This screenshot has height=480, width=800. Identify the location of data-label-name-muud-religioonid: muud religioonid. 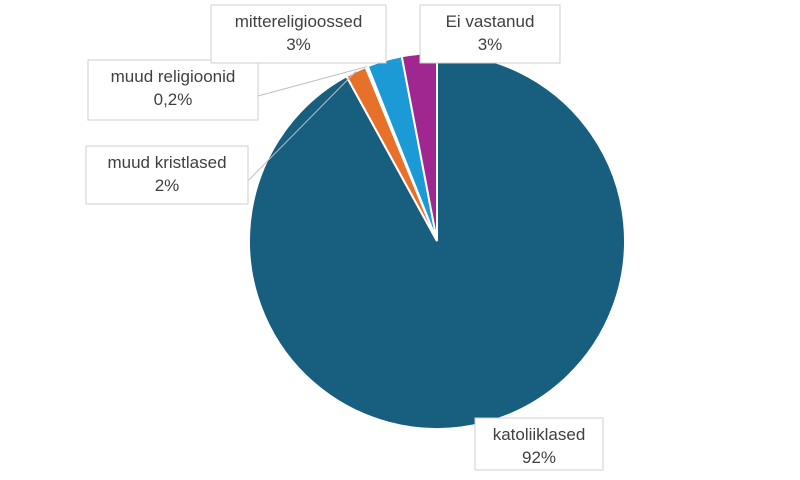
(173, 76).